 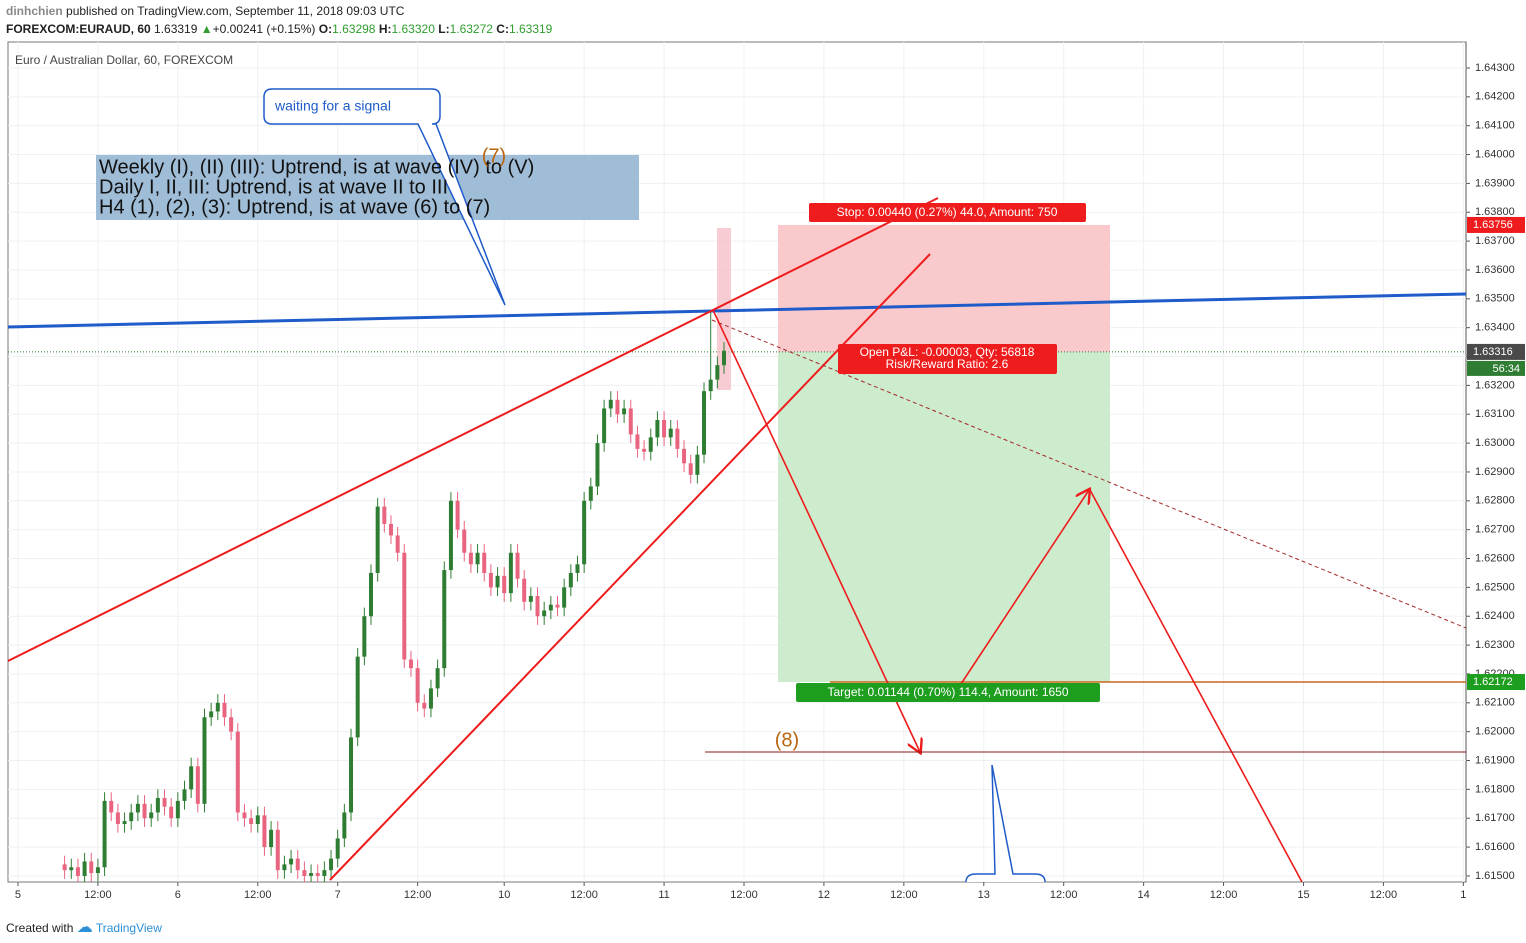 I want to click on y-tick-label: 1.64000, so click(x=1495, y=154).